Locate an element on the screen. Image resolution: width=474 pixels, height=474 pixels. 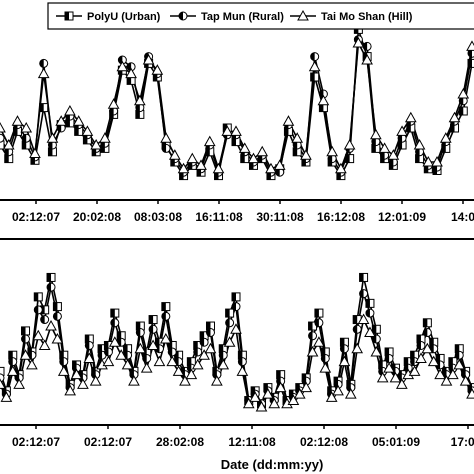
legend-entry-0: PolyU (Urban) is located at coordinates (108, 17).